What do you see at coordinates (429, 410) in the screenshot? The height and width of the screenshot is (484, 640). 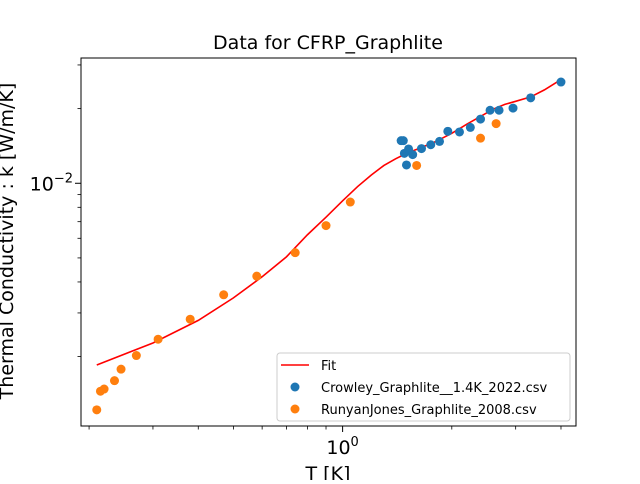 I see `legend-label: RunyanJones_Graphlite_2008.csv` at bounding box center [429, 410].